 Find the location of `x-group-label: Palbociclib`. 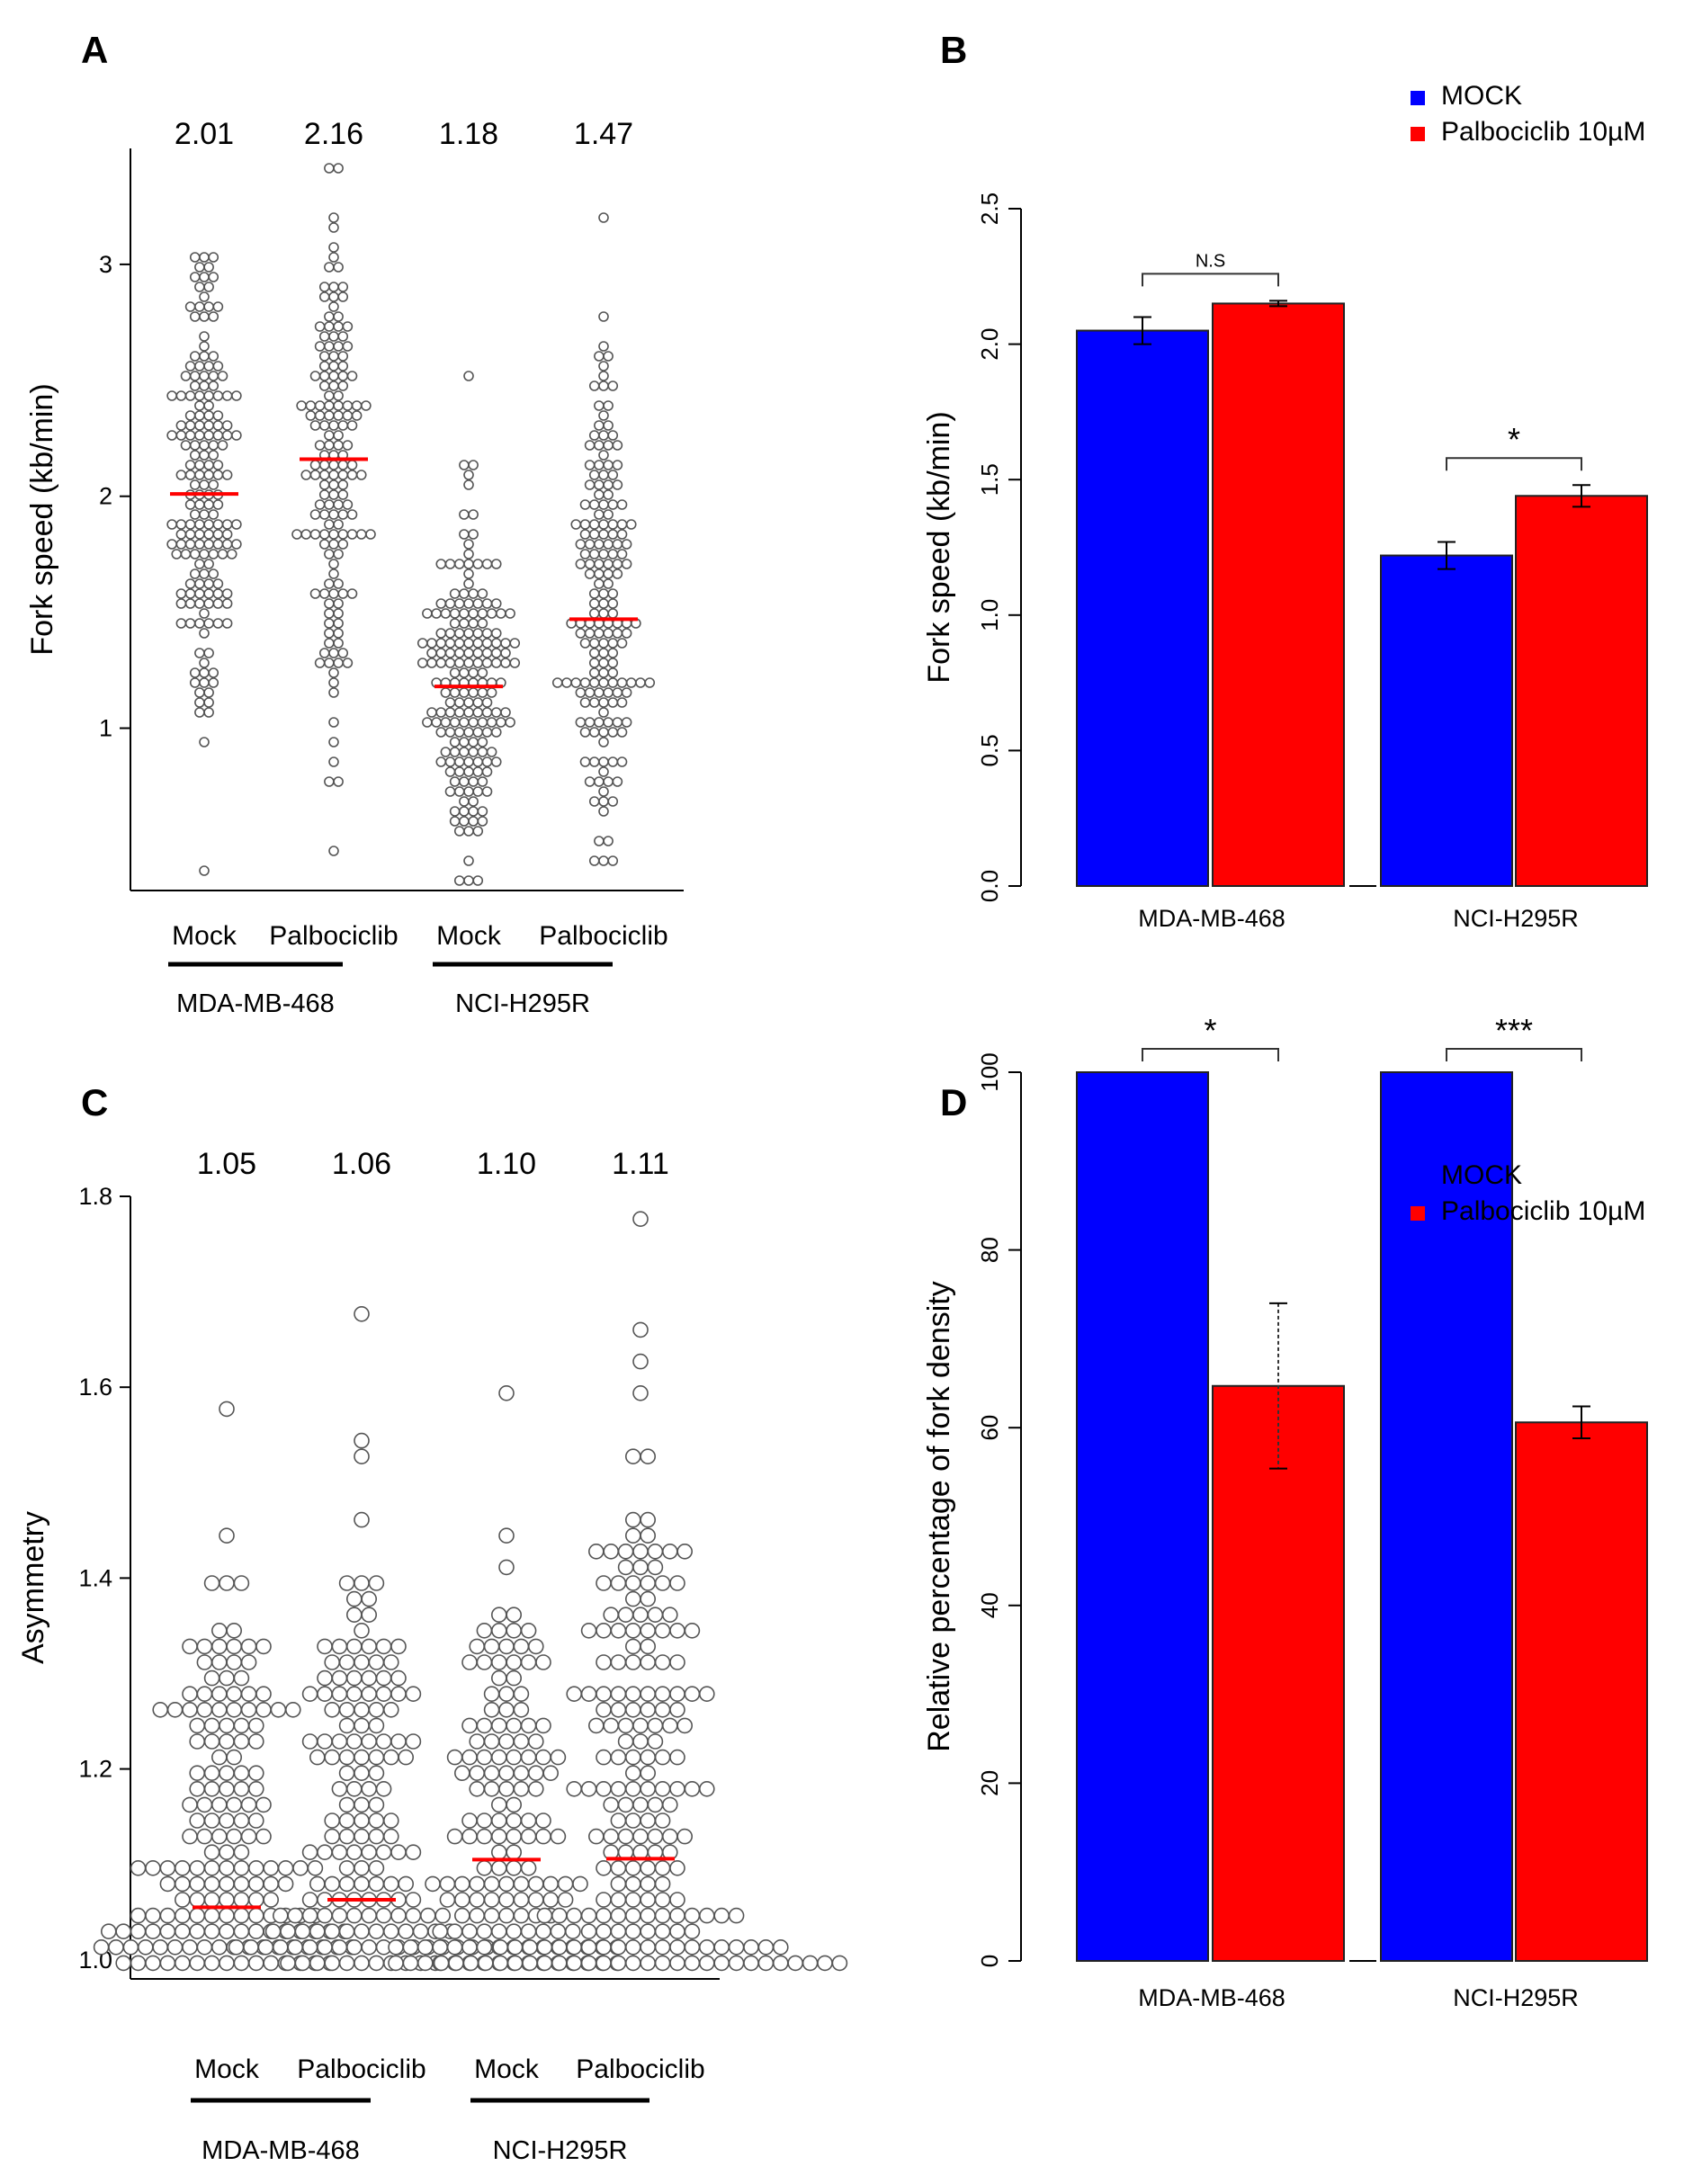

x-group-label: Palbociclib is located at coordinates (603, 936).